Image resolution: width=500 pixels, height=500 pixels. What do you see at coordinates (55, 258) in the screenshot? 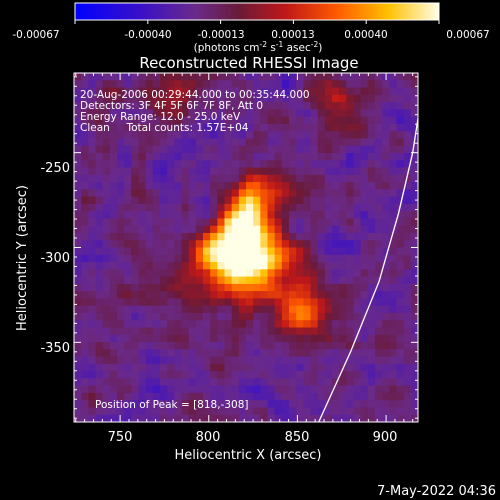
I see `y-tick-label: -300` at bounding box center [55, 258].